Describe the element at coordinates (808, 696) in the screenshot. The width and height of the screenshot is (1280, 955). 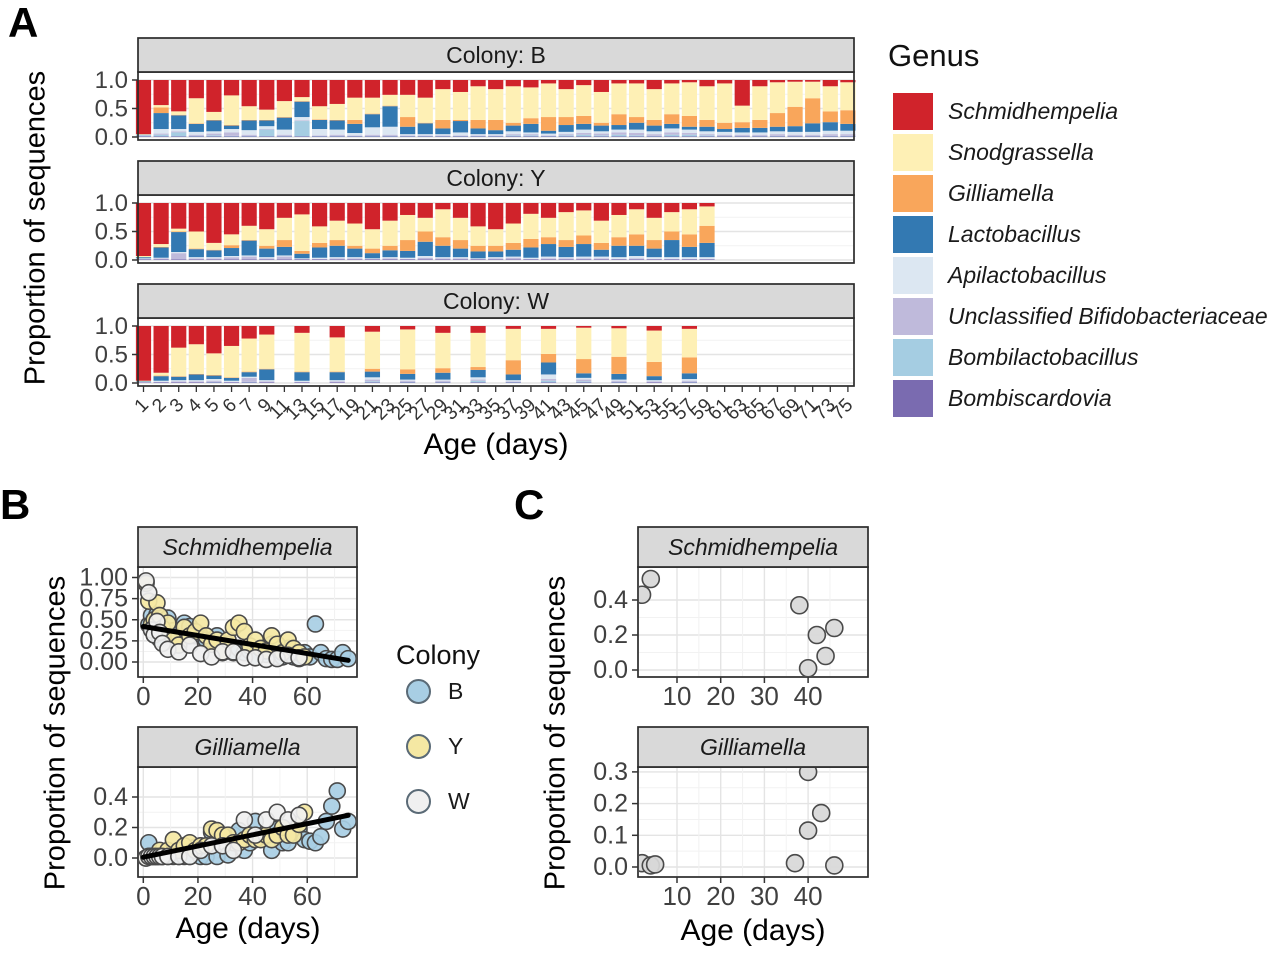
I see `x-tick-label: 40` at that location.